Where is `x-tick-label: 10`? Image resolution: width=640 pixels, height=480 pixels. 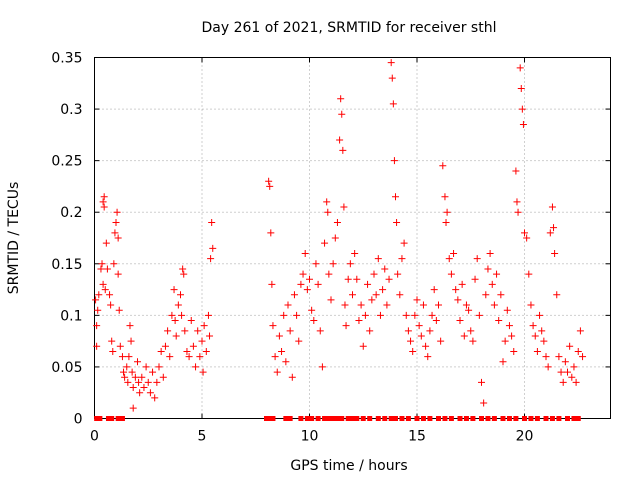 x-tick-label: 10 is located at coordinates (310, 437).